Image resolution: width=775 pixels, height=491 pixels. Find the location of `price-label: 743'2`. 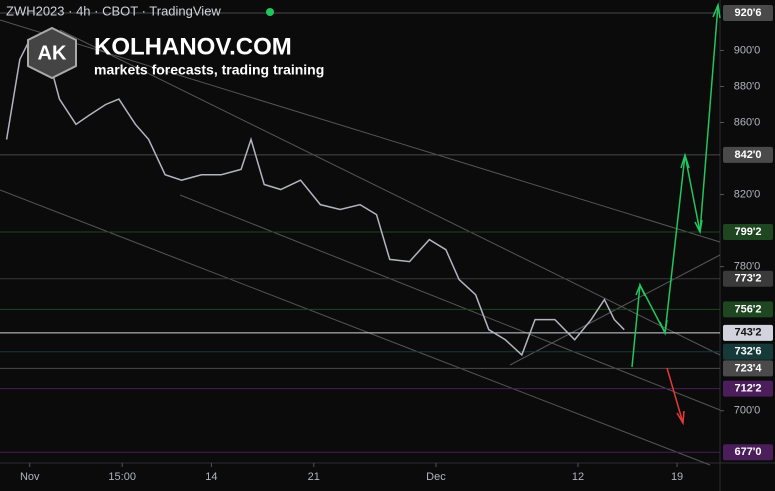

price-label: 743'2 is located at coordinates (747, 333).